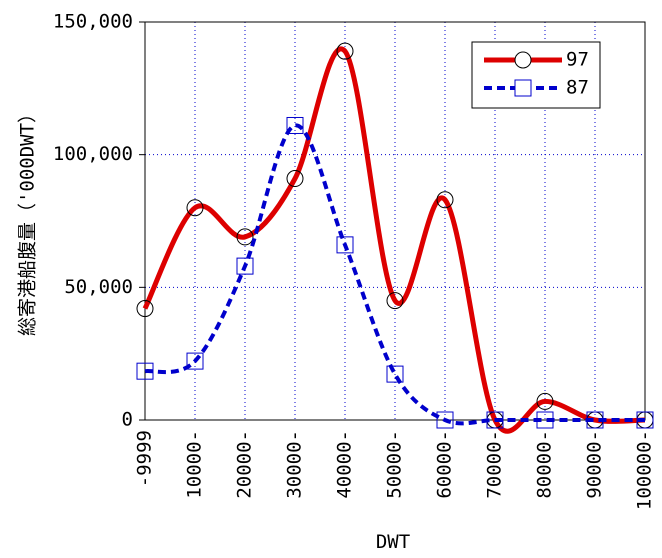 The height and width of the screenshot is (558, 662). Describe the element at coordinates (93, 154) in the screenshot. I see `y-tick-label: 100,000` at that location.